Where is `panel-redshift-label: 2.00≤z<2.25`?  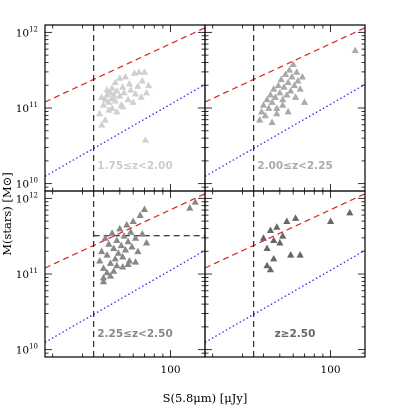
panel-redshift-label: 2.00≤z<2.25 is located at coordinates (295, 166).